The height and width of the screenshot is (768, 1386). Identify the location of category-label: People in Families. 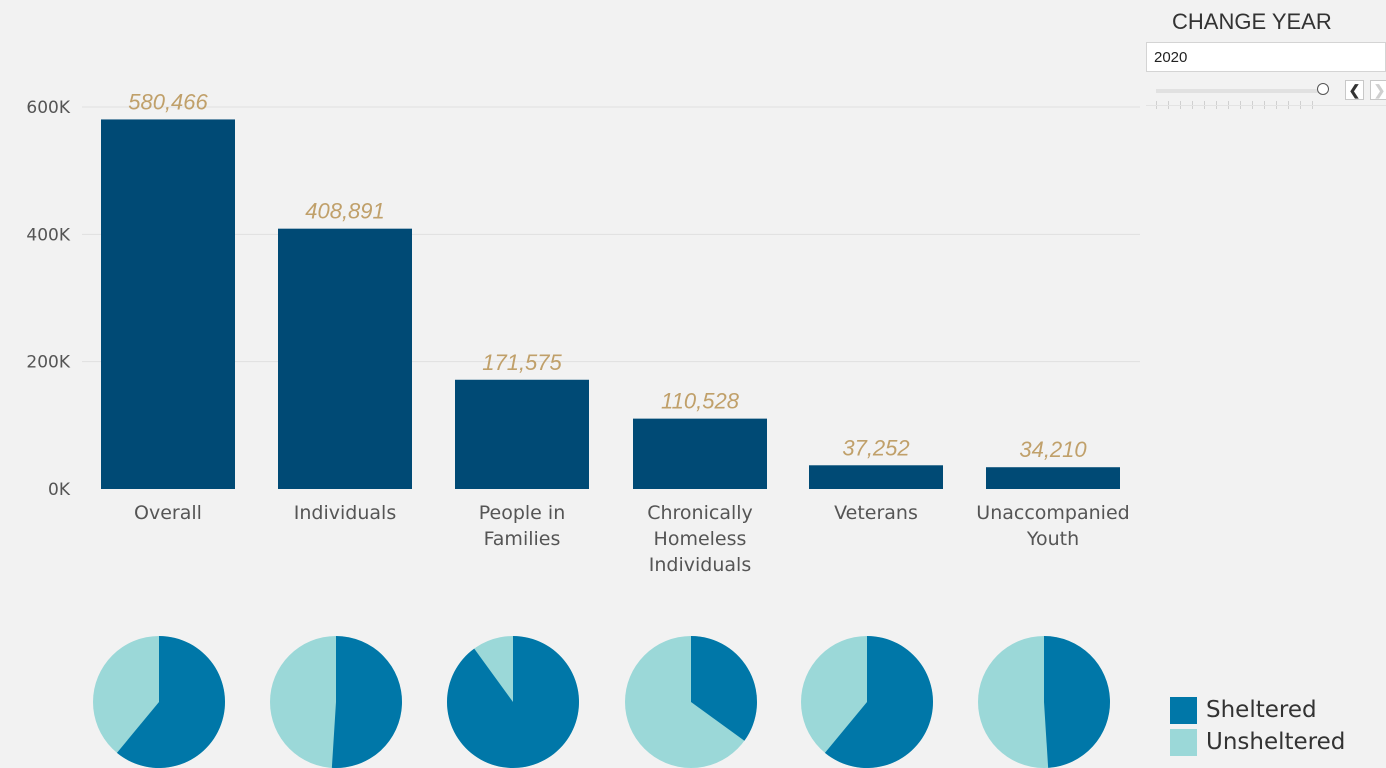
(522, 526).